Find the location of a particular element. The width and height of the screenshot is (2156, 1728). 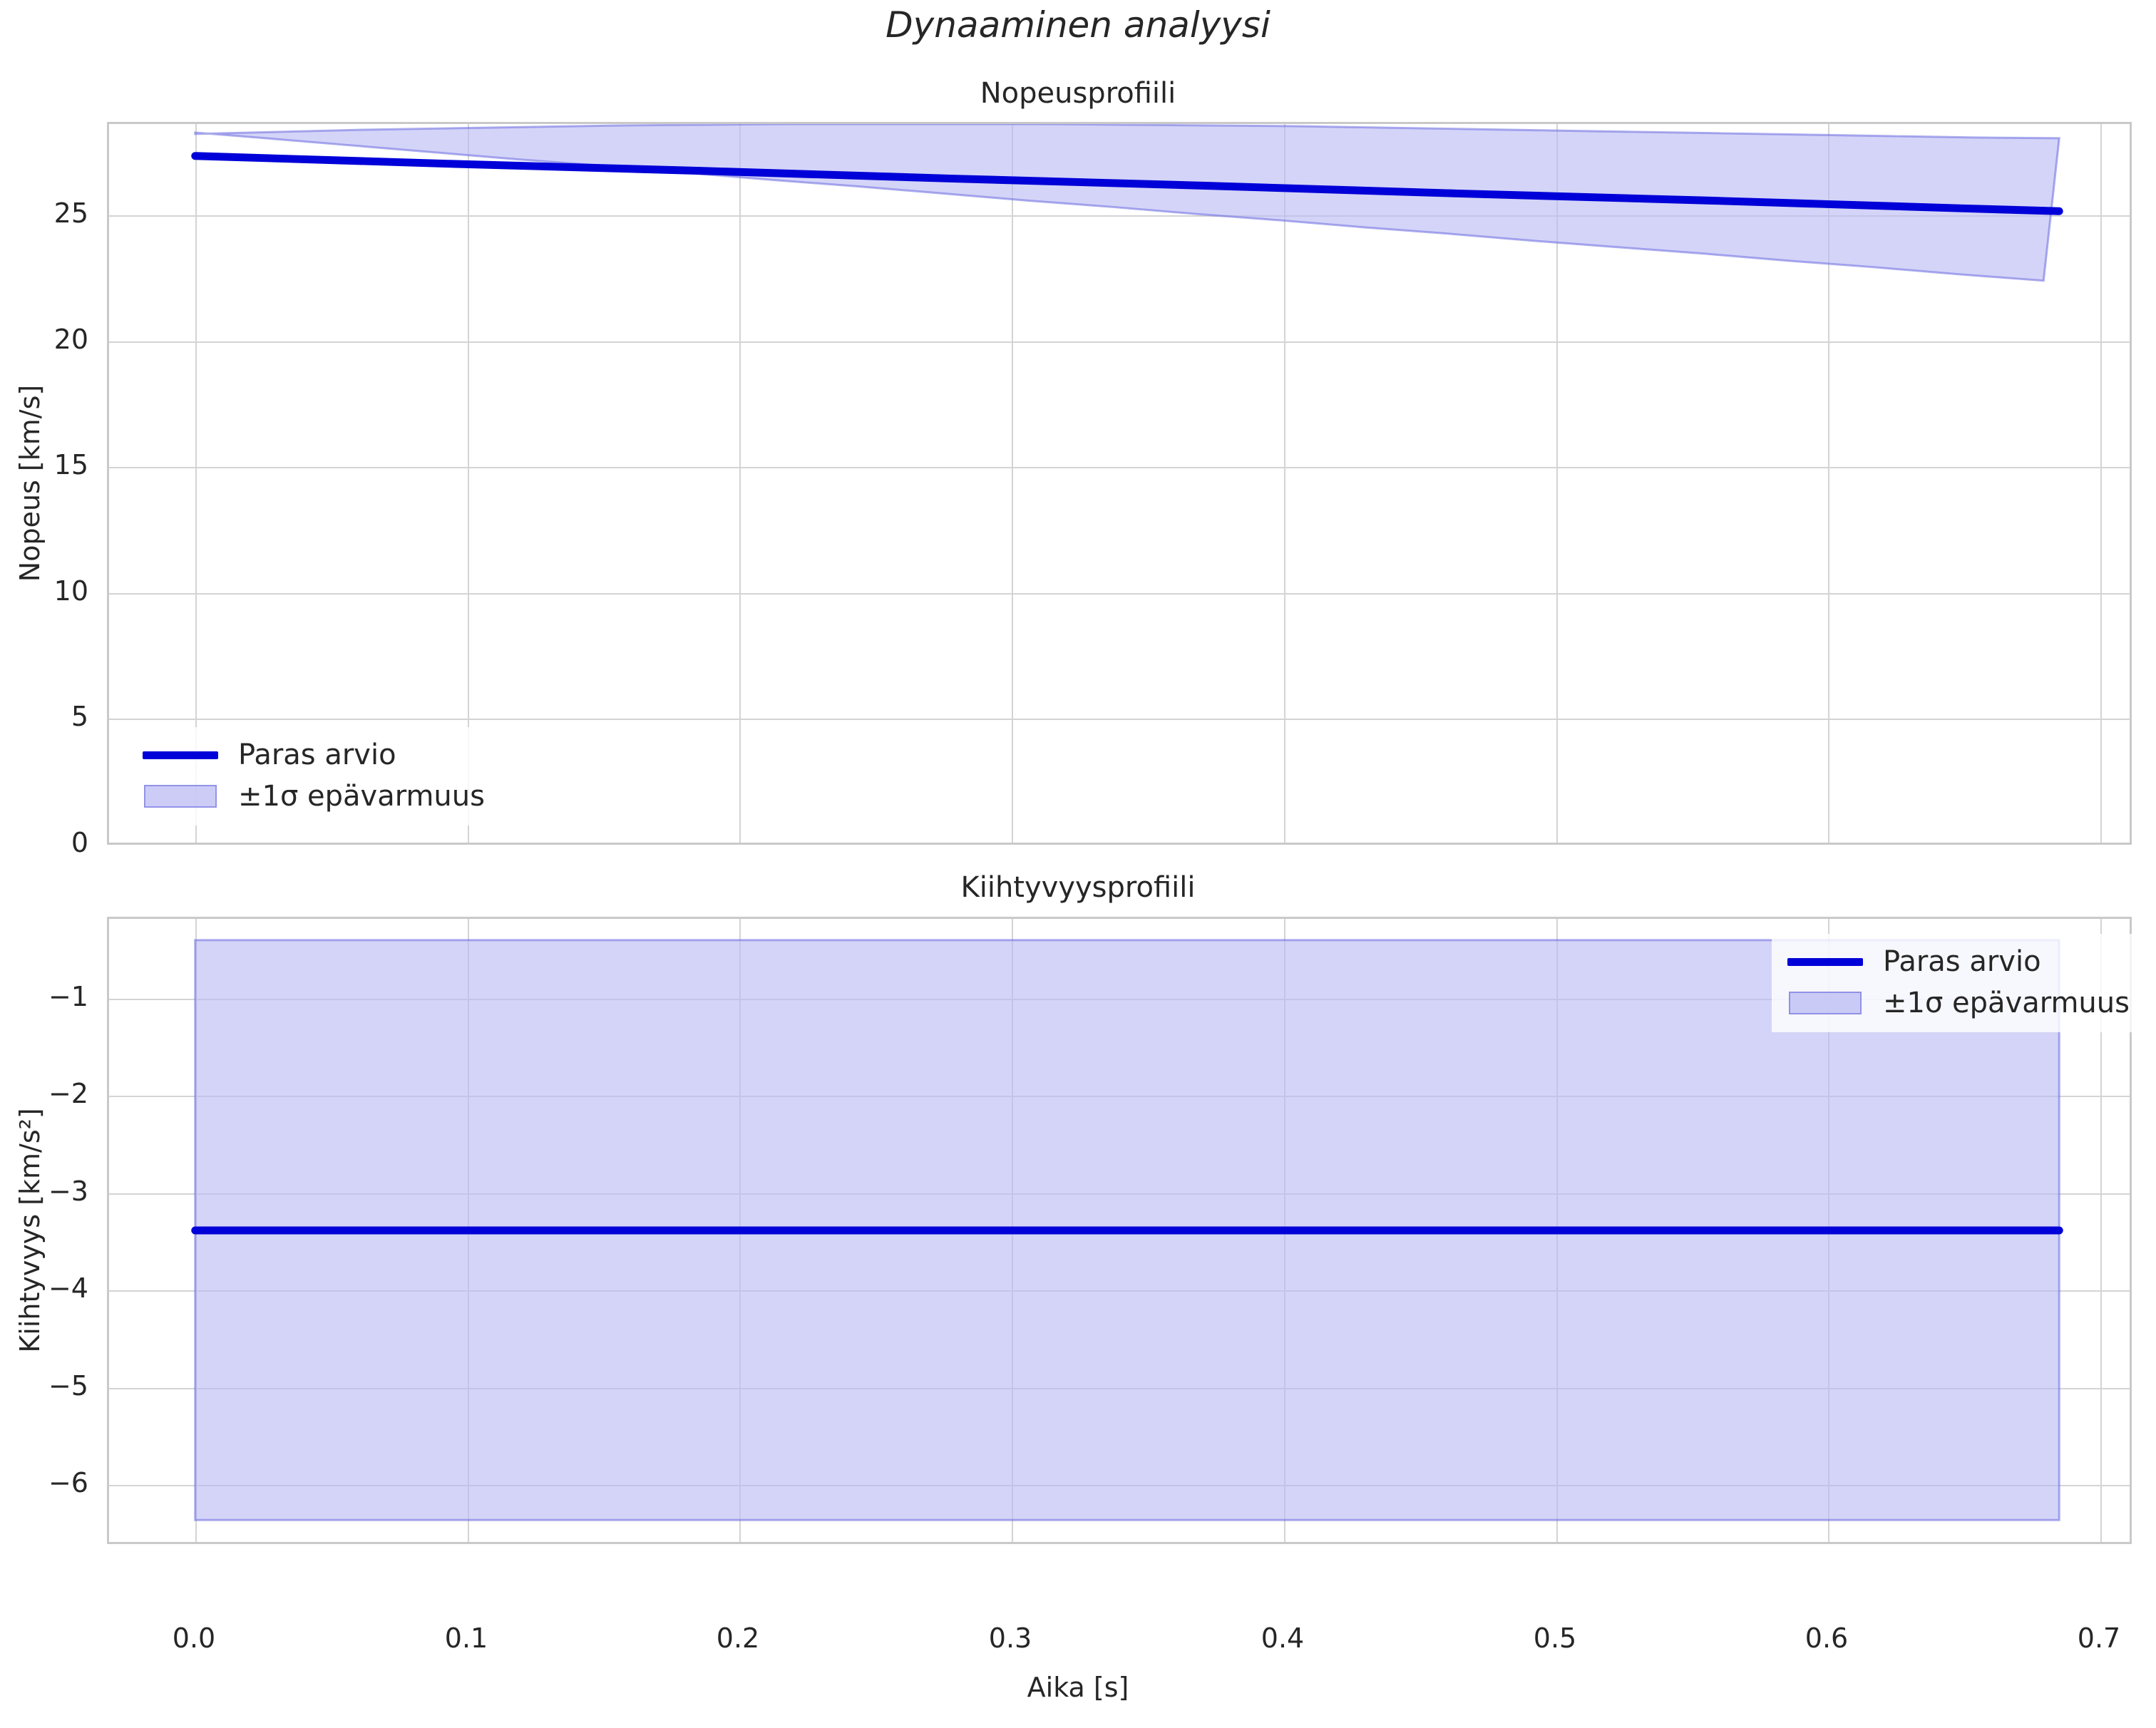

ytick-label: −3 is located at coordinates (68, 1191).